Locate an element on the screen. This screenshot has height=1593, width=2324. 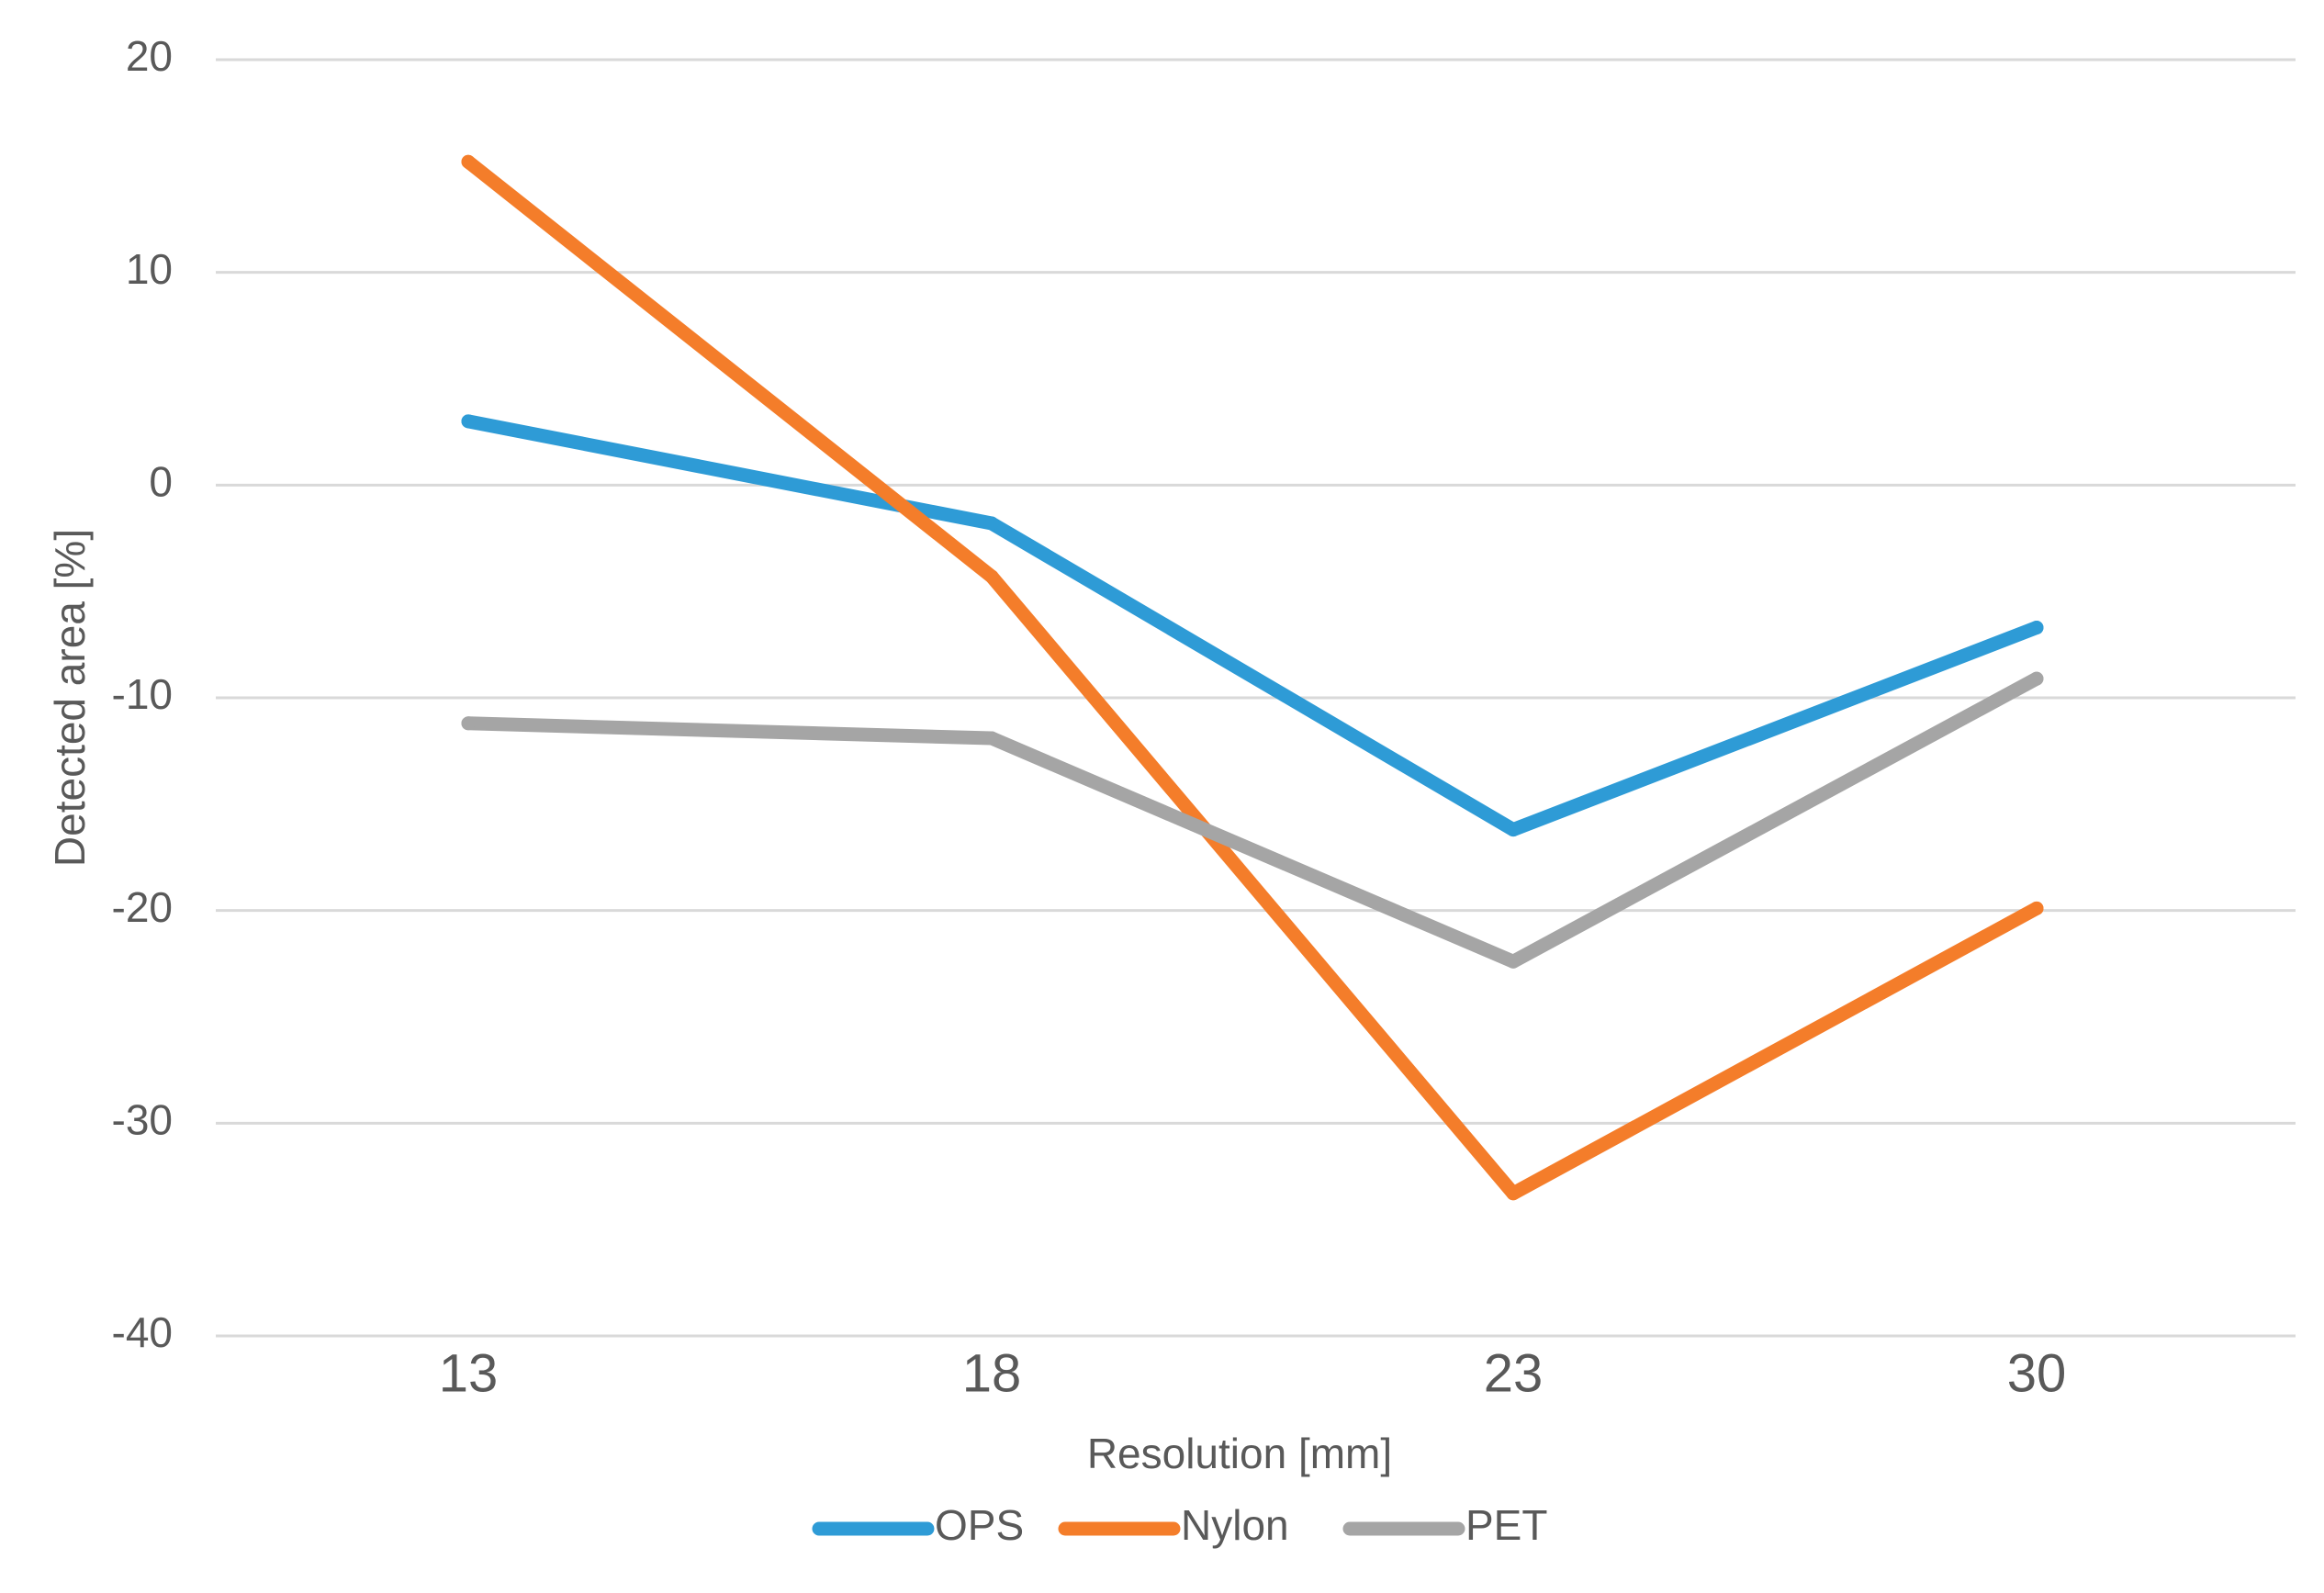
legend-item-nylon: Nylon is located at coordinates (1173, 1525).